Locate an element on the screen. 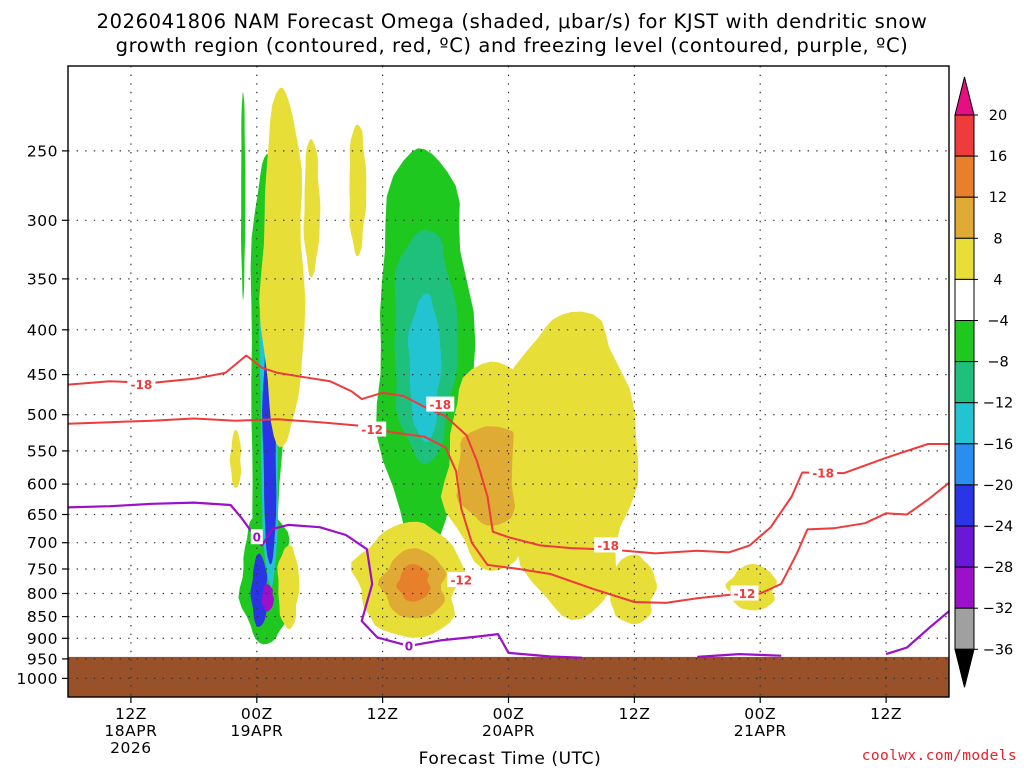 This screenshot has width=1024, height=768. y-tick-label: 1000 is located at coordinates (37, 679).